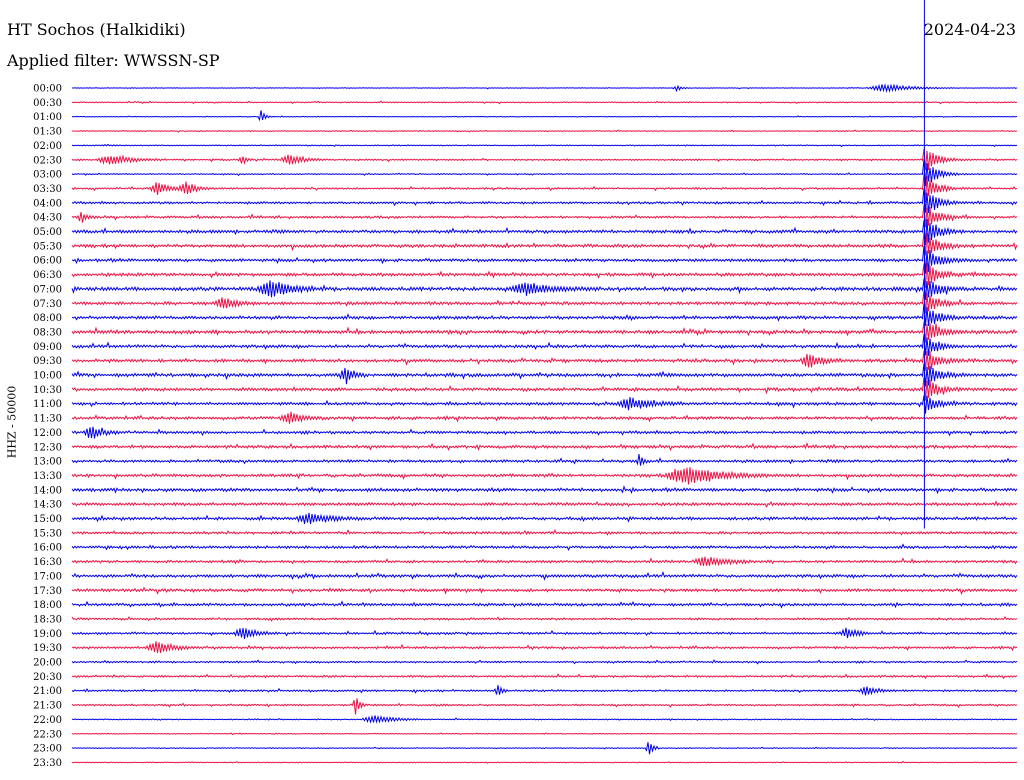  I want to click on time-label-2100: 21:00, so click(47, 691).